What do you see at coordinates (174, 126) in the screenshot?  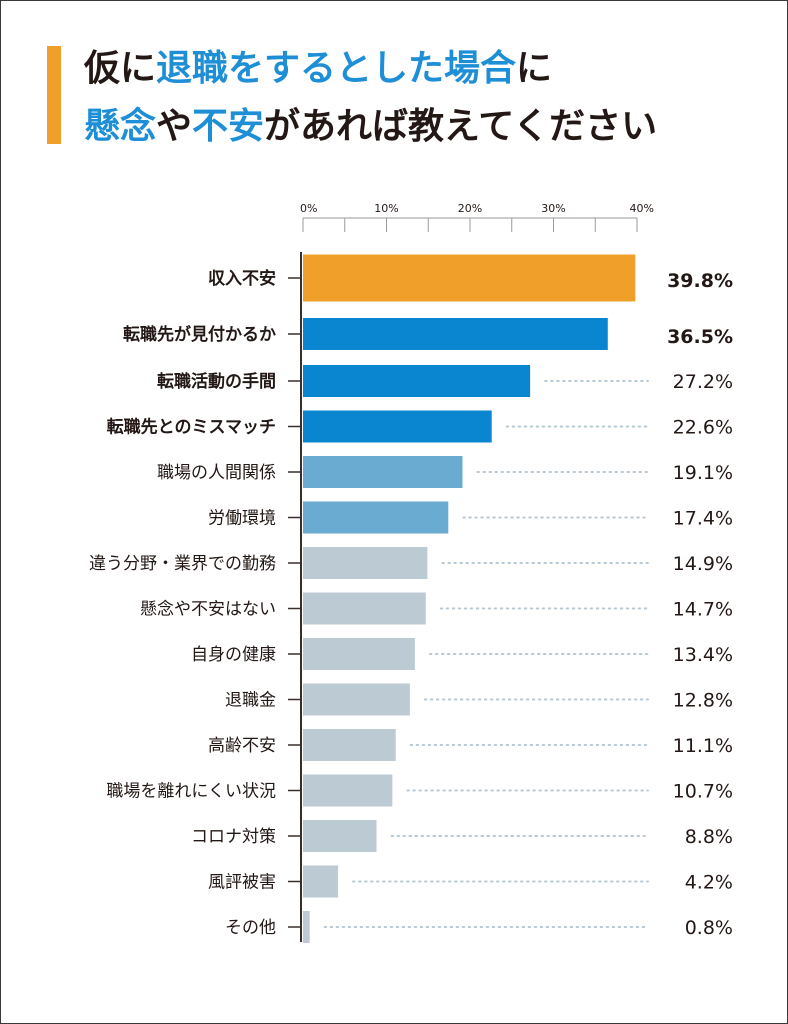 I see `title-text: や` at bounding box center [174, 126].